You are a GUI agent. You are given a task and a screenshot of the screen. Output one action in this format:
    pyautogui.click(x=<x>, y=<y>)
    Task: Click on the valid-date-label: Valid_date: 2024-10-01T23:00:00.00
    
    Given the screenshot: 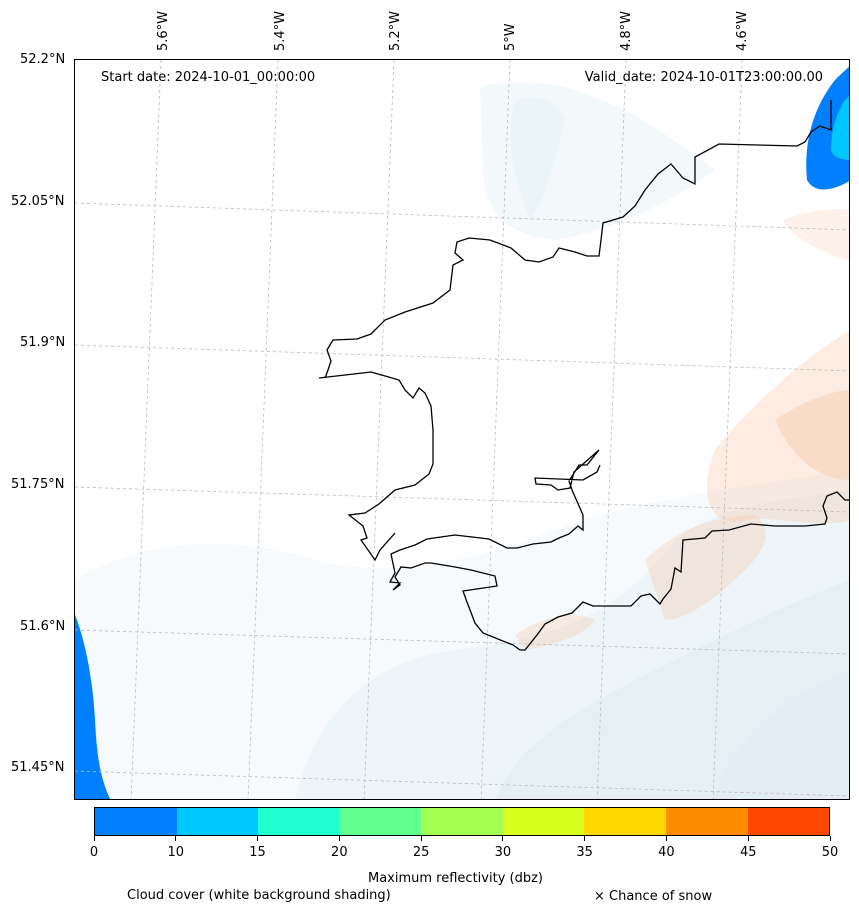 What is the action you would take?
    pyautogui.click(x=703, y=77)
    